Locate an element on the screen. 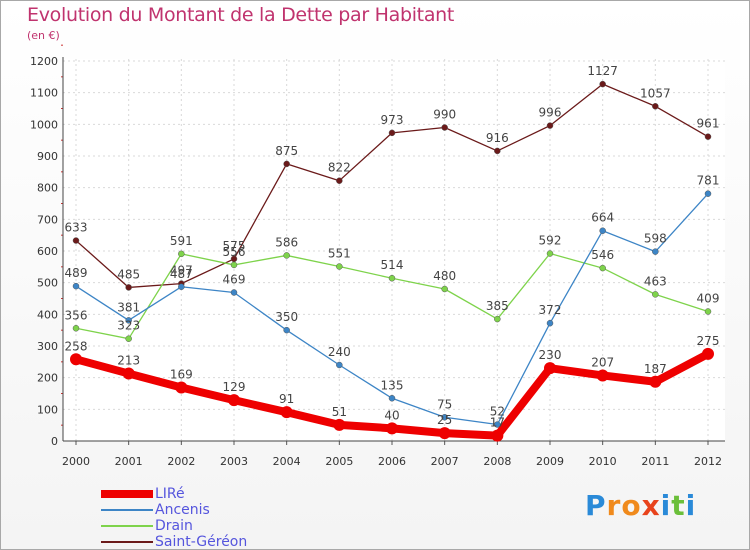 The width and height of the screenshot is (750, 550). x-tick-label: 2004 is located at coordinates (287, 461).